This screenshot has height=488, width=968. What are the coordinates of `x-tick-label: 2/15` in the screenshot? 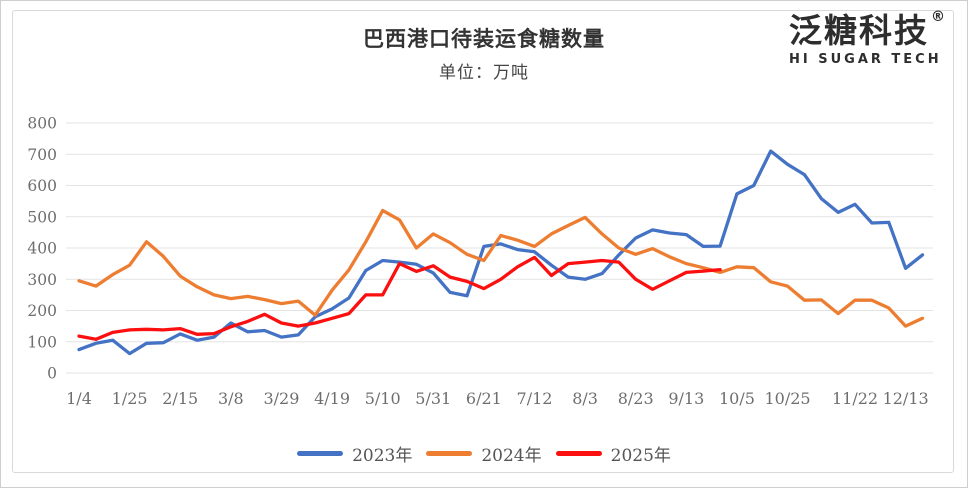 It's located at (180, 398).